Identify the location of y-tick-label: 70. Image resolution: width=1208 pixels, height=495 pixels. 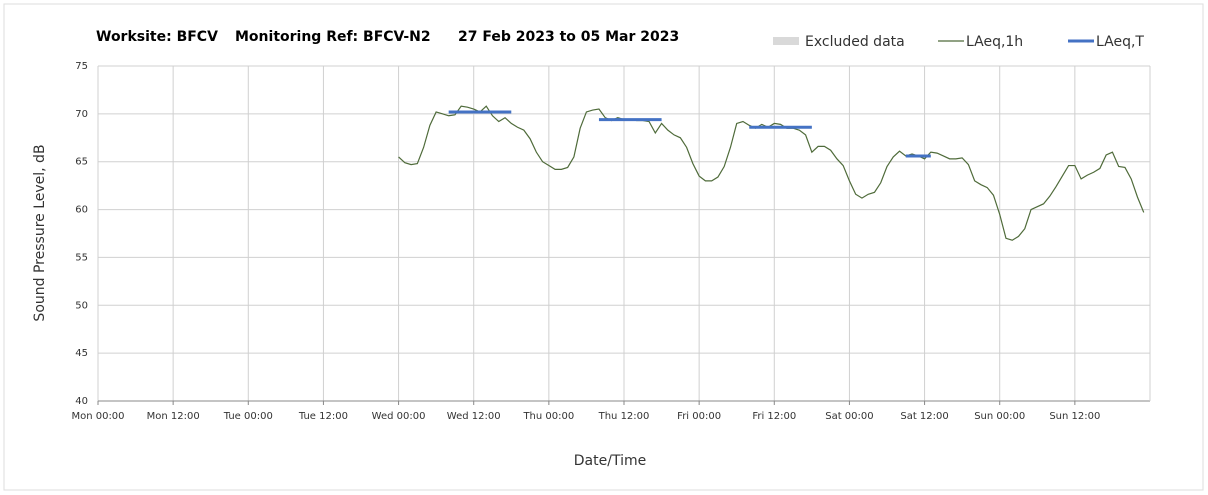
(81, 114).